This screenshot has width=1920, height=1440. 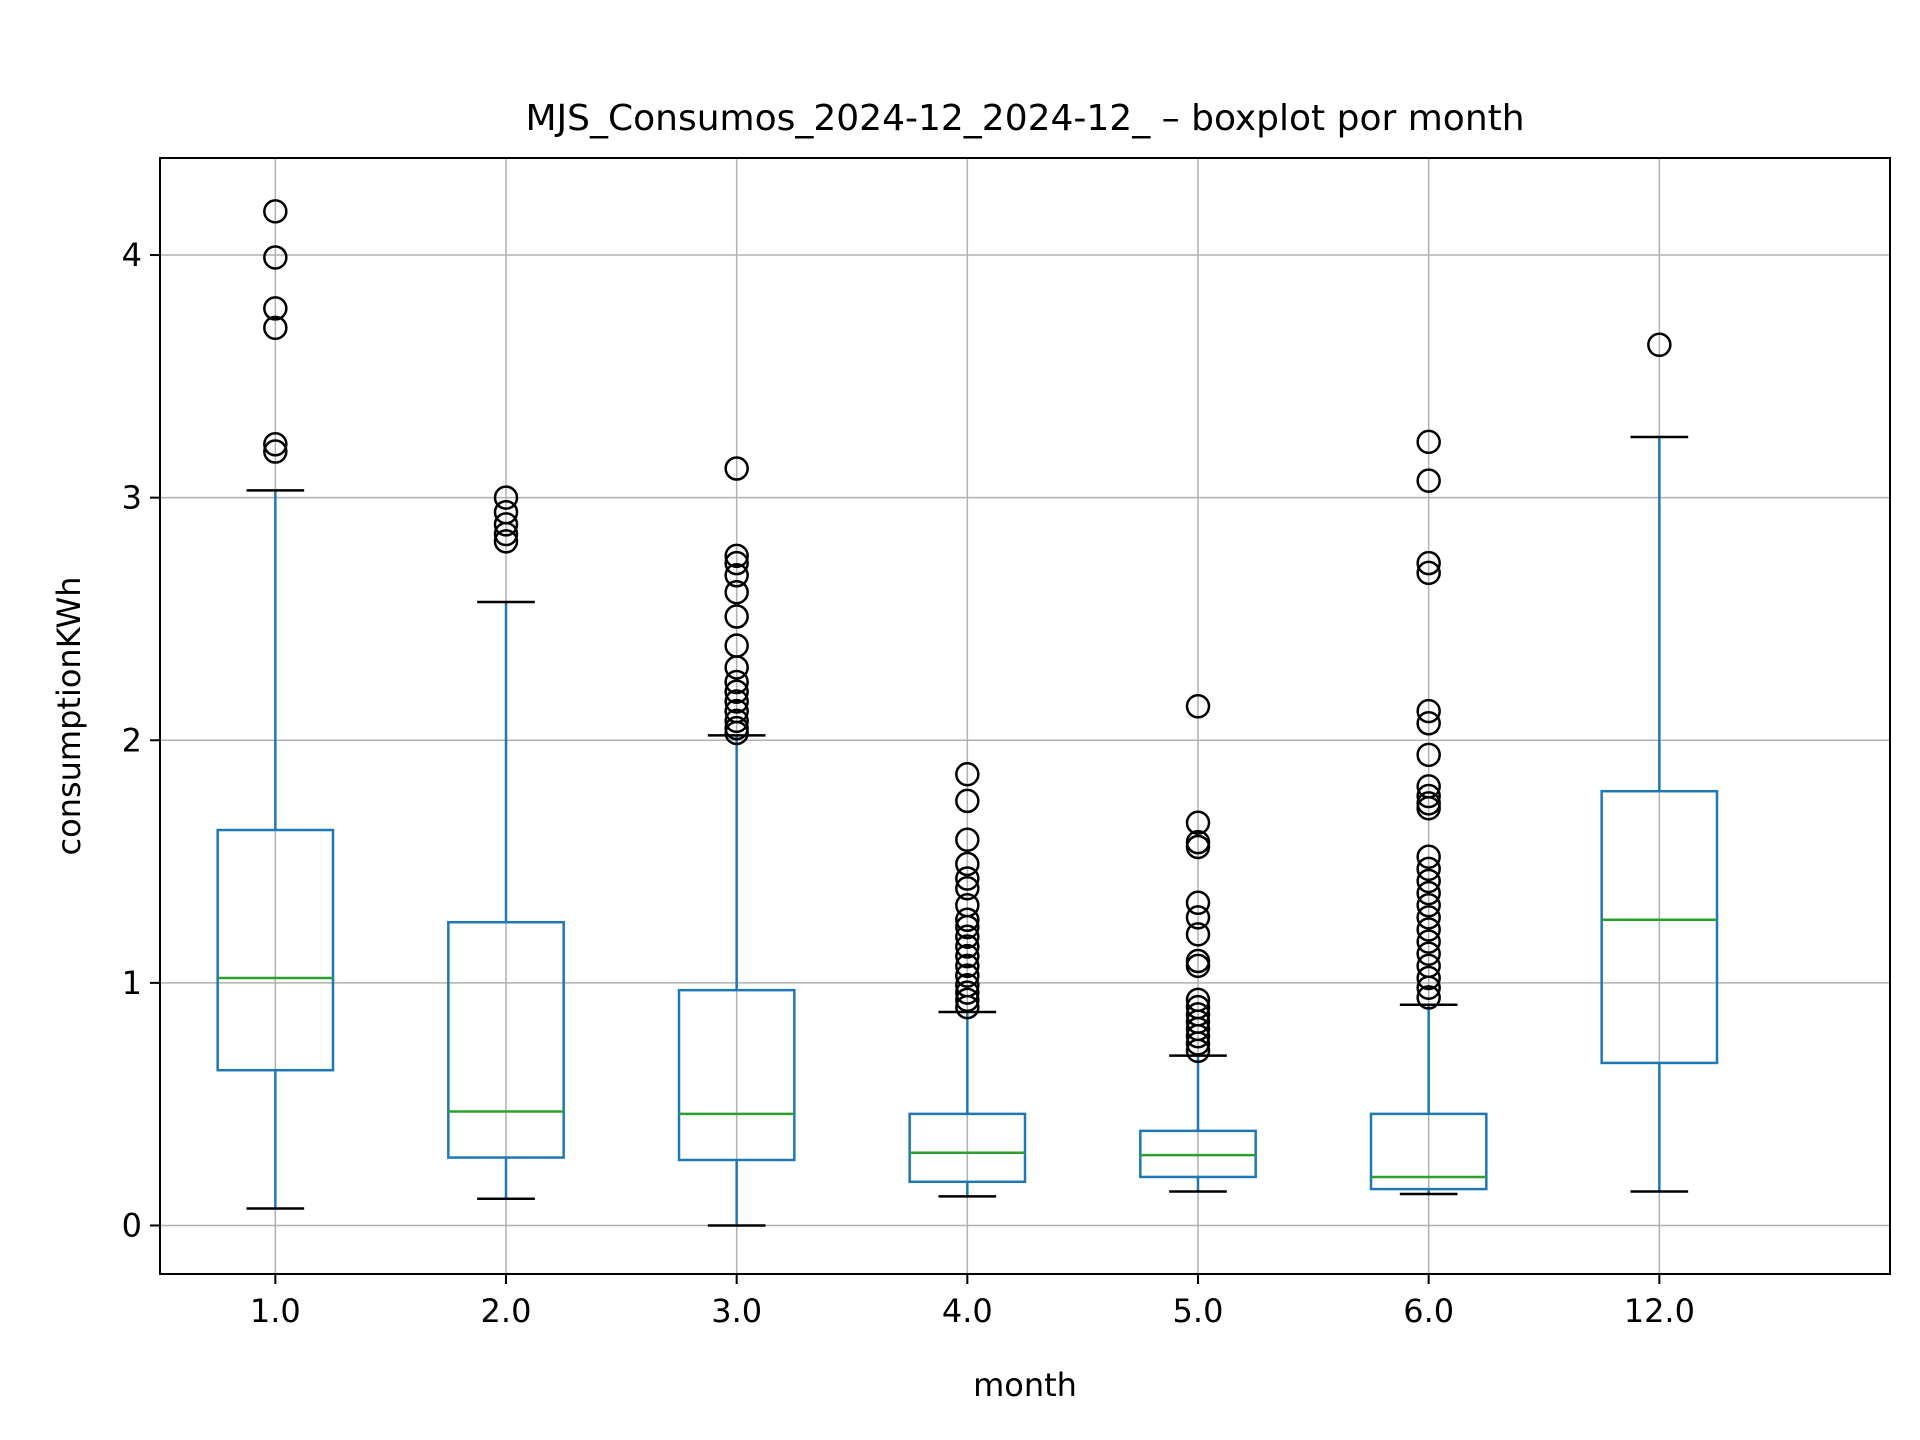 What do you see at coordinates (736, 1311) in the screenshot?
I see `x-tick-label: 3.0` at bounding box center [736, 1311].